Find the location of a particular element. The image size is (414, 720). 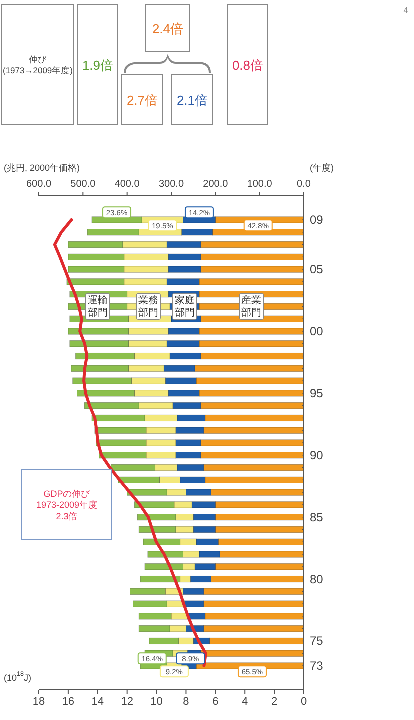

x2-tick-label: 300.0 is located at coordinates (171, 184).